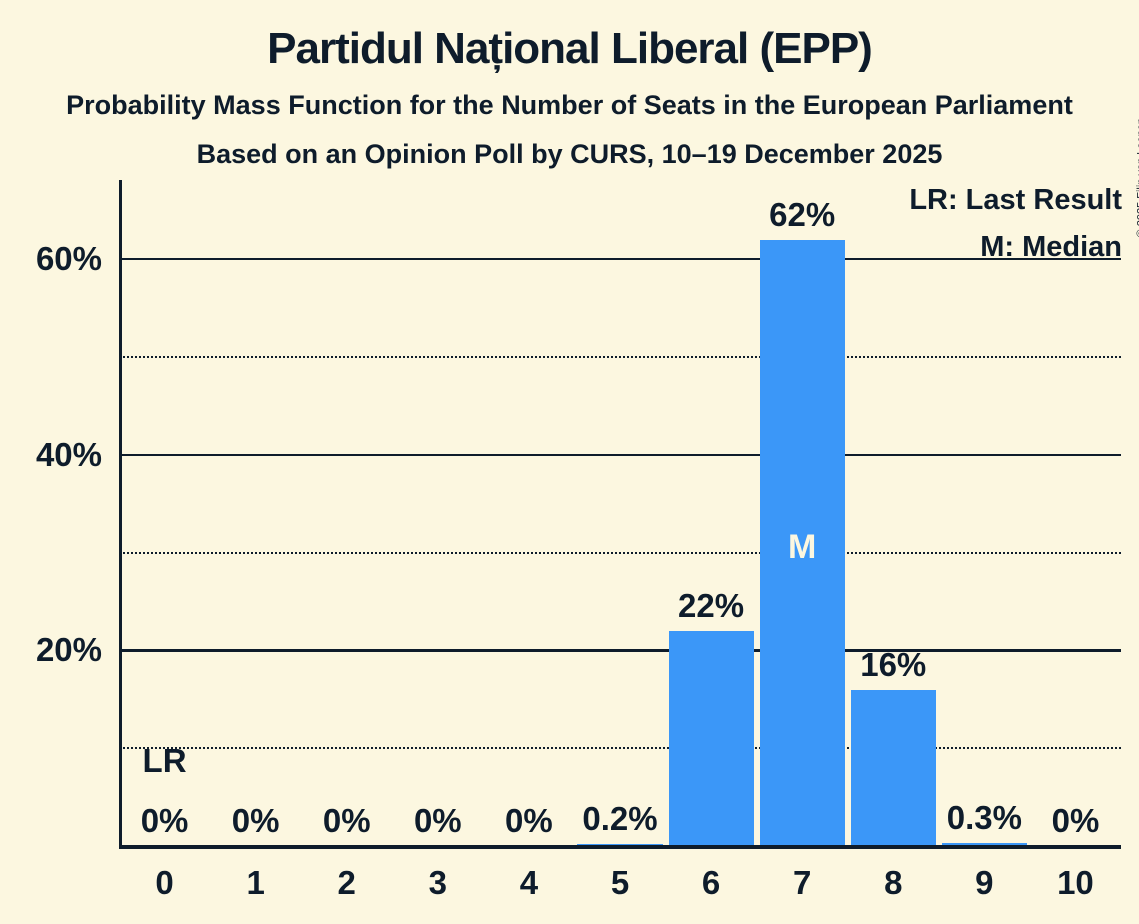  I want to click on bar-value-label-0: 0%, so click(164, 820).